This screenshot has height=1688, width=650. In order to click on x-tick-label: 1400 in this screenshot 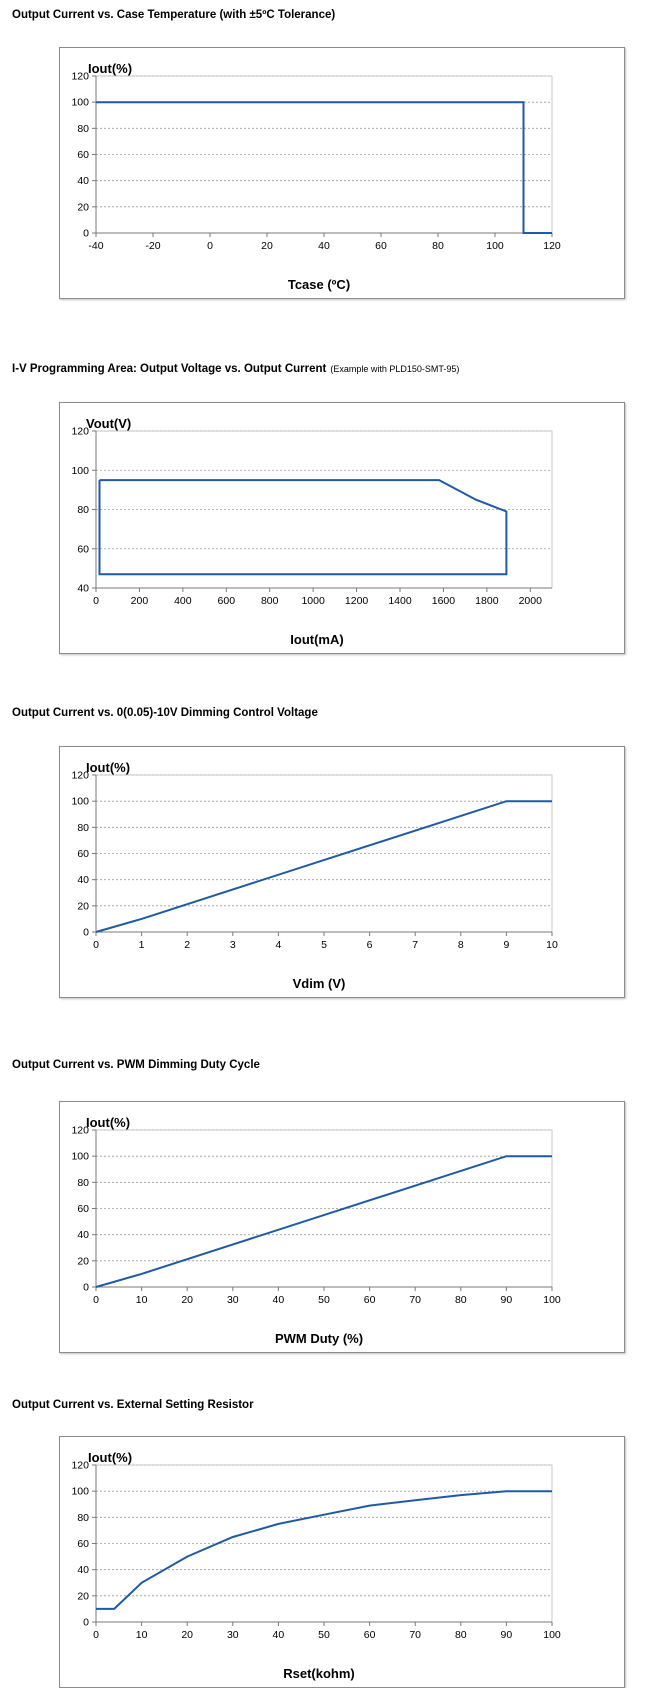, I will do `click(400, 601)`.